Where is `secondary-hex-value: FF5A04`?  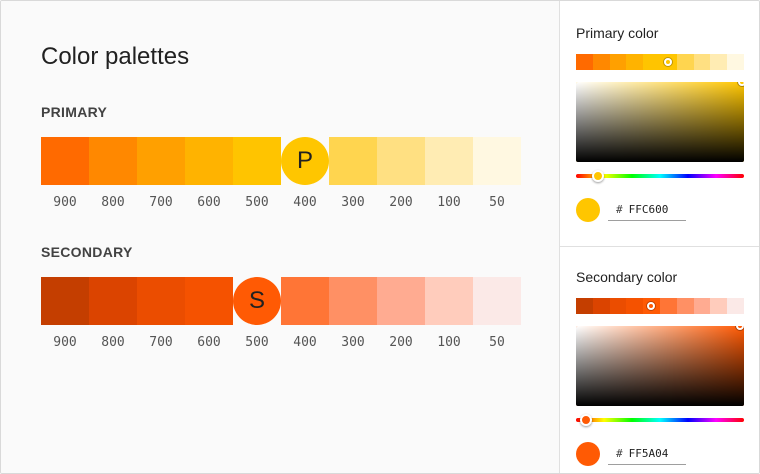 secondary-hex-value: FF5A04 is located at coordinates (648, 453).